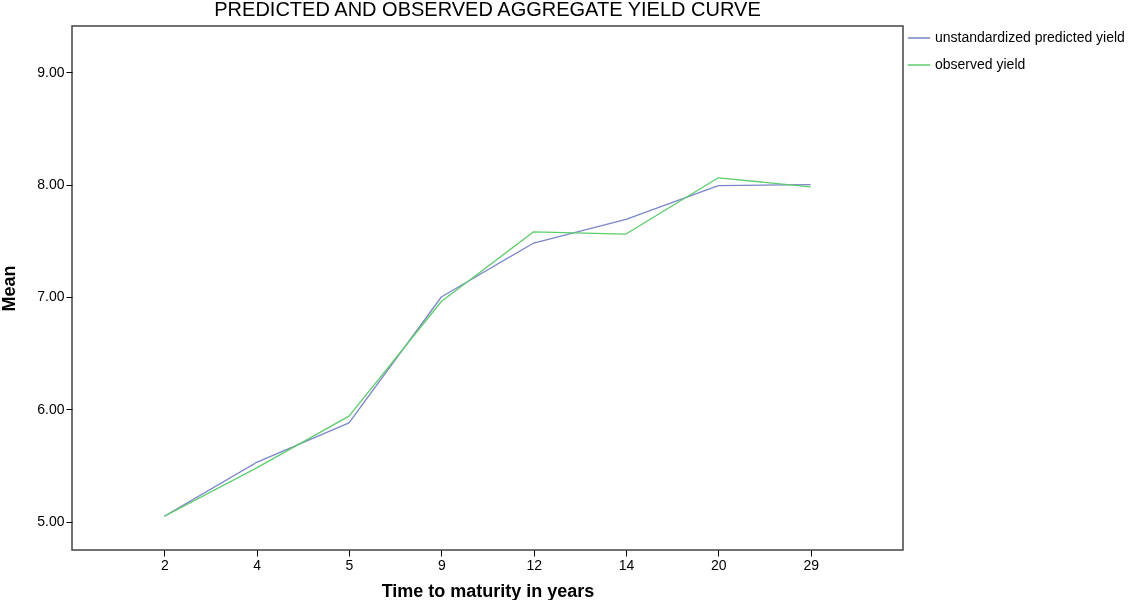 The image size is (1139, 605). I want to click on x-tick-label: 29, so click(811, 564).